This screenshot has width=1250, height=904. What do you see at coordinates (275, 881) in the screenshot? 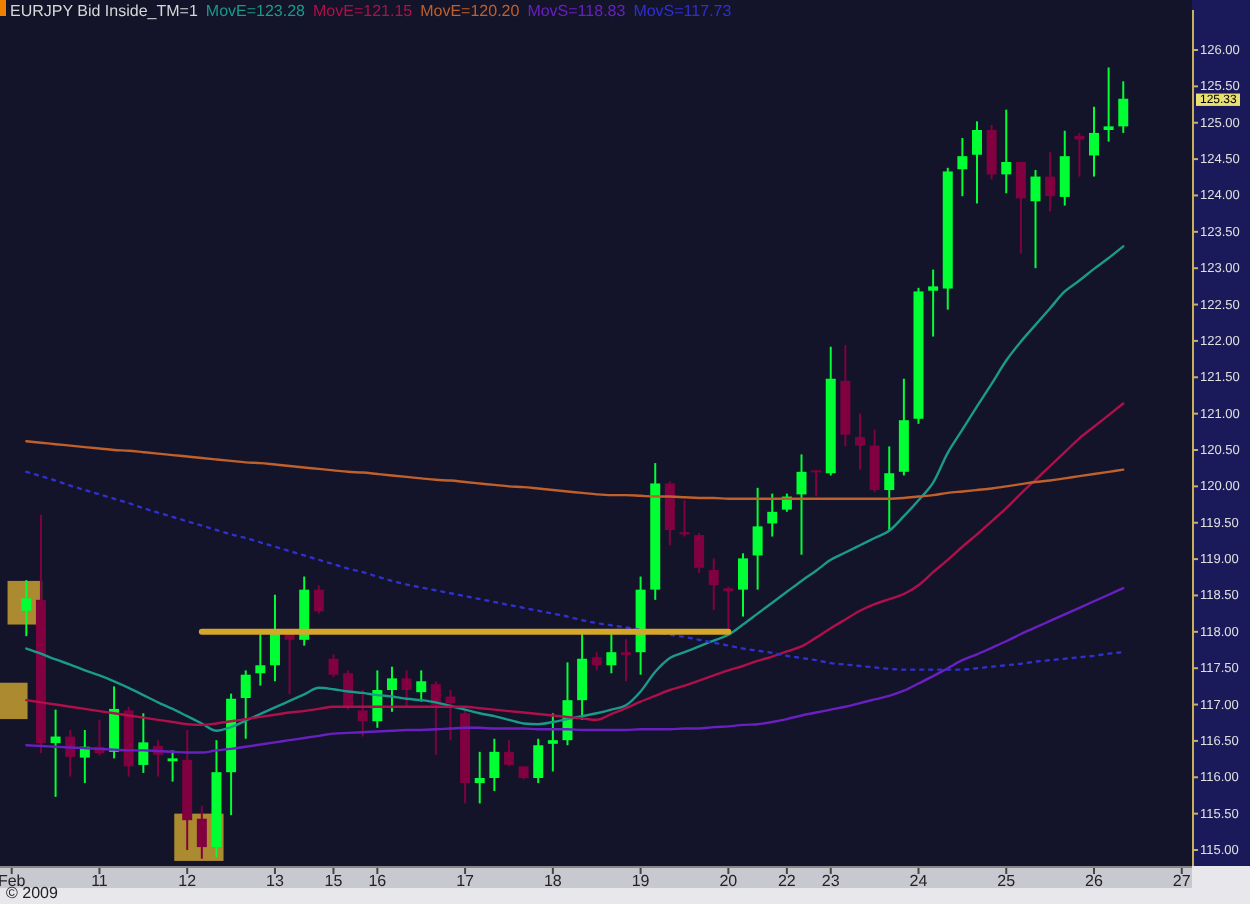
I see `x-tick-label: 13` at bounding box center [275, 881].